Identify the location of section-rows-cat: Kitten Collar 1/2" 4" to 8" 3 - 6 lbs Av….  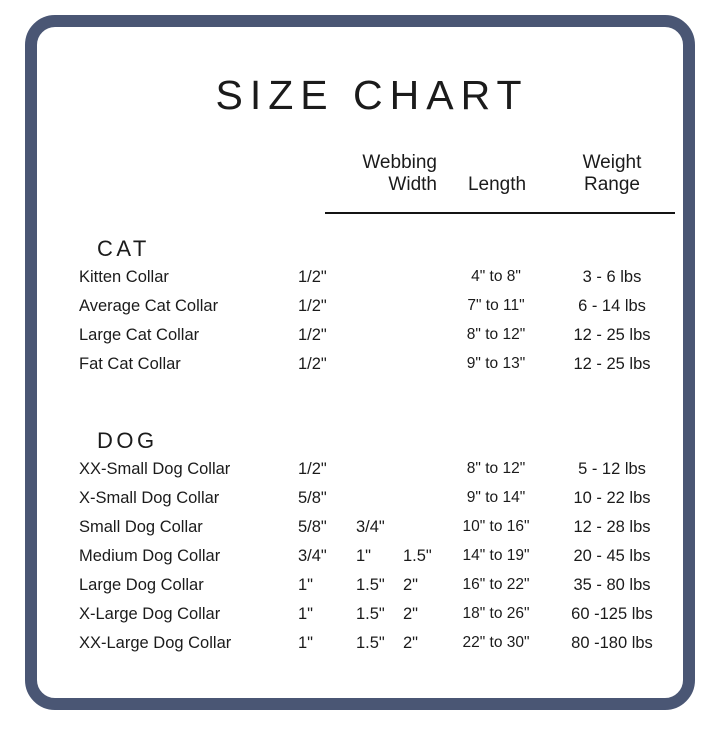
(372, 326).